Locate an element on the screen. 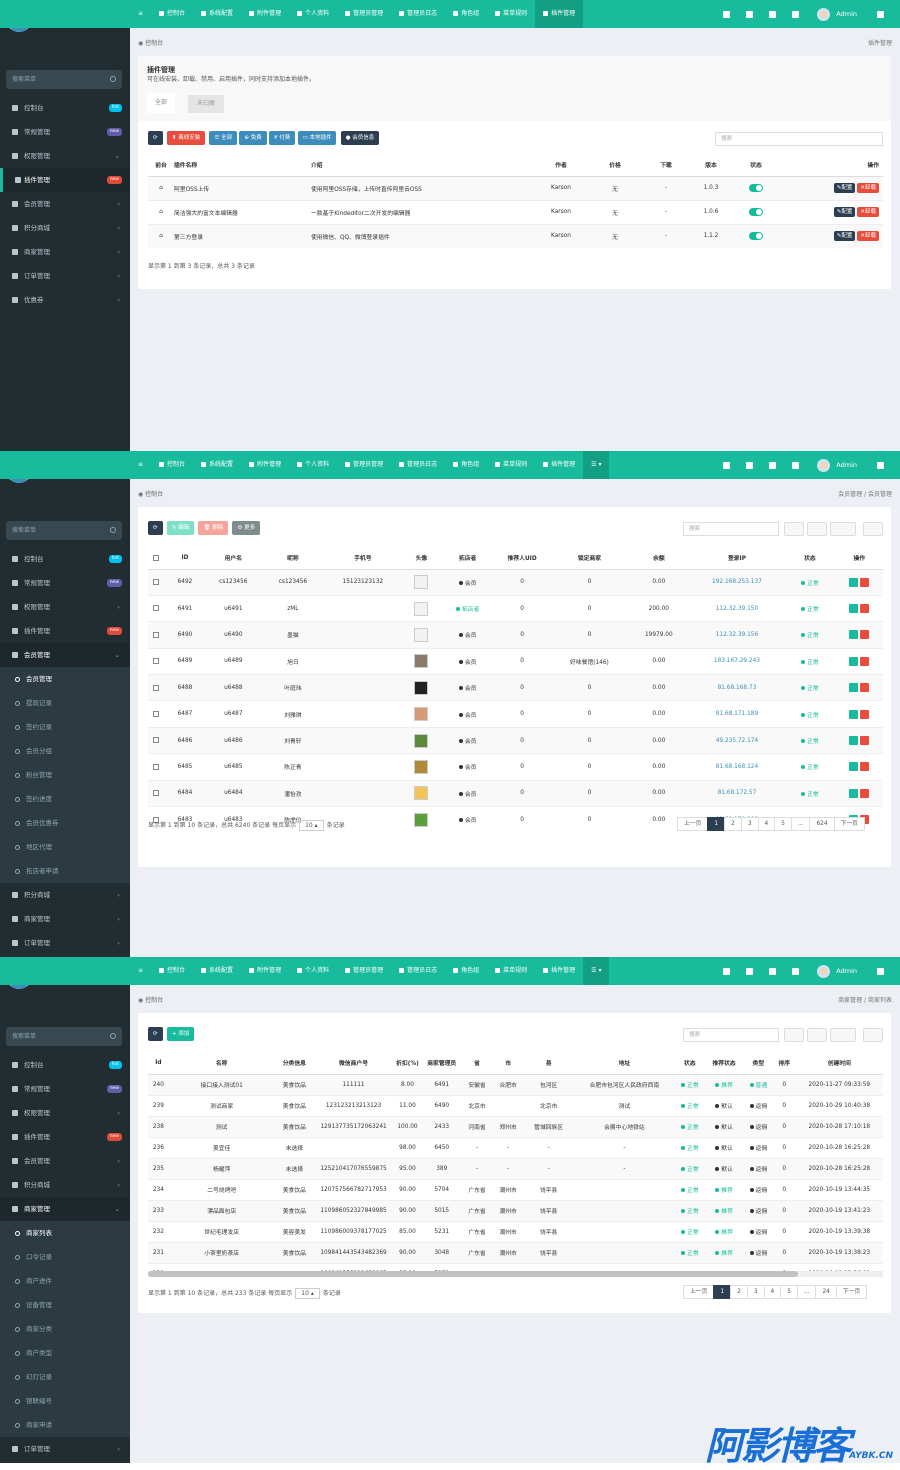 The height and width of the screenshot is (1470, 900). page-last-button: 624 is located at coordinates (822, 824).